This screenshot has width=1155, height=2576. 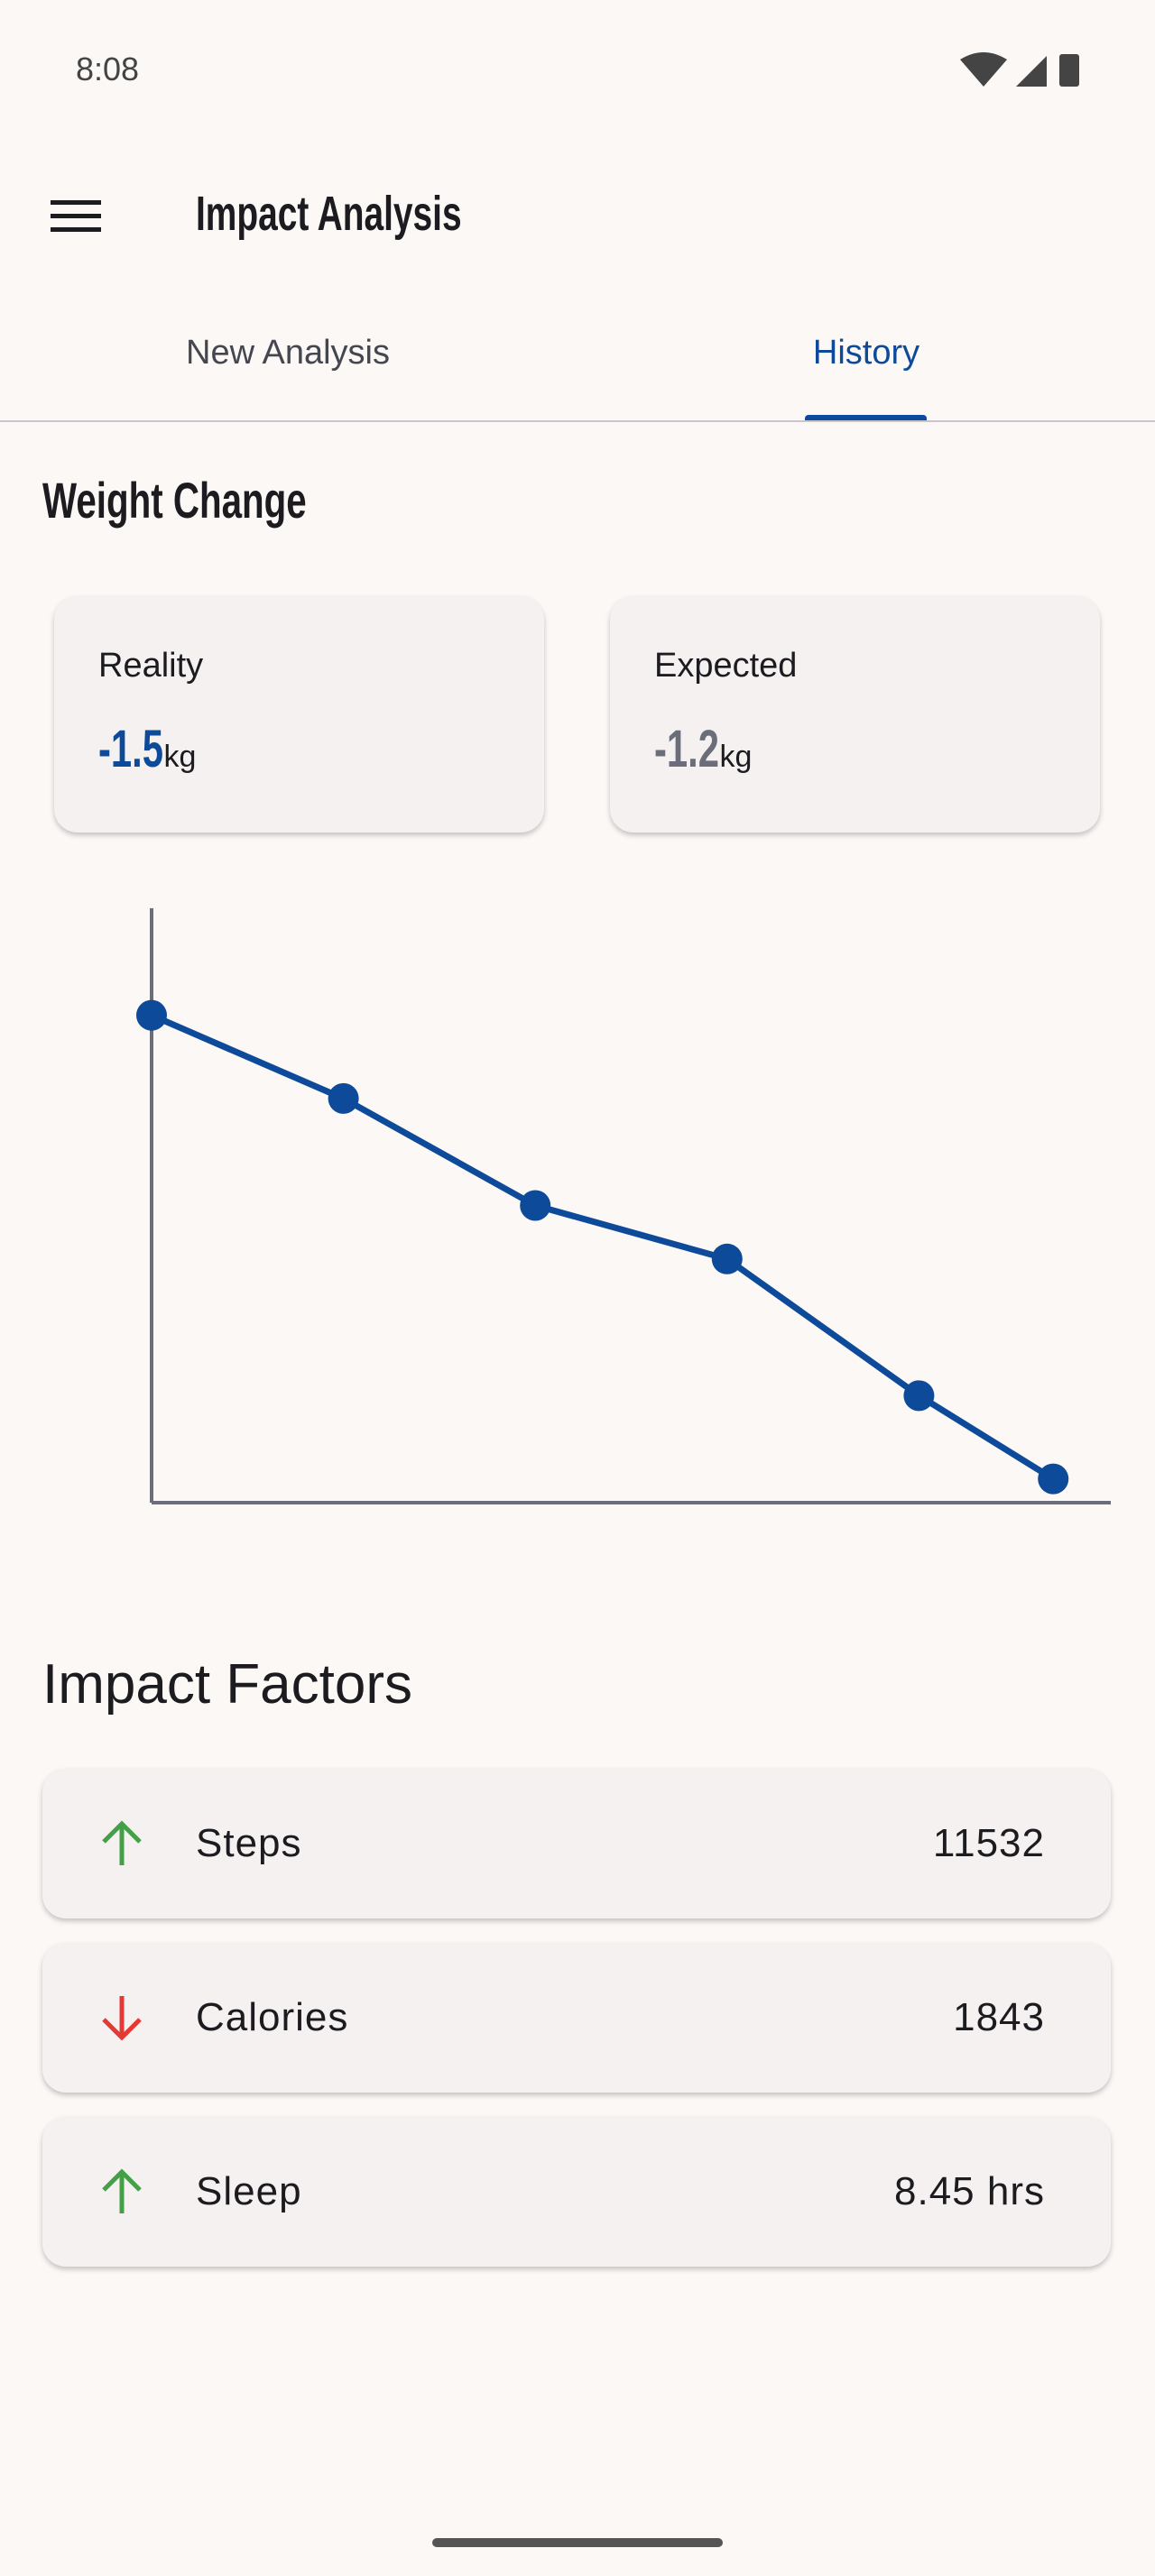 I want to click on stat-value: -1.2, so click(x=686, y=749).